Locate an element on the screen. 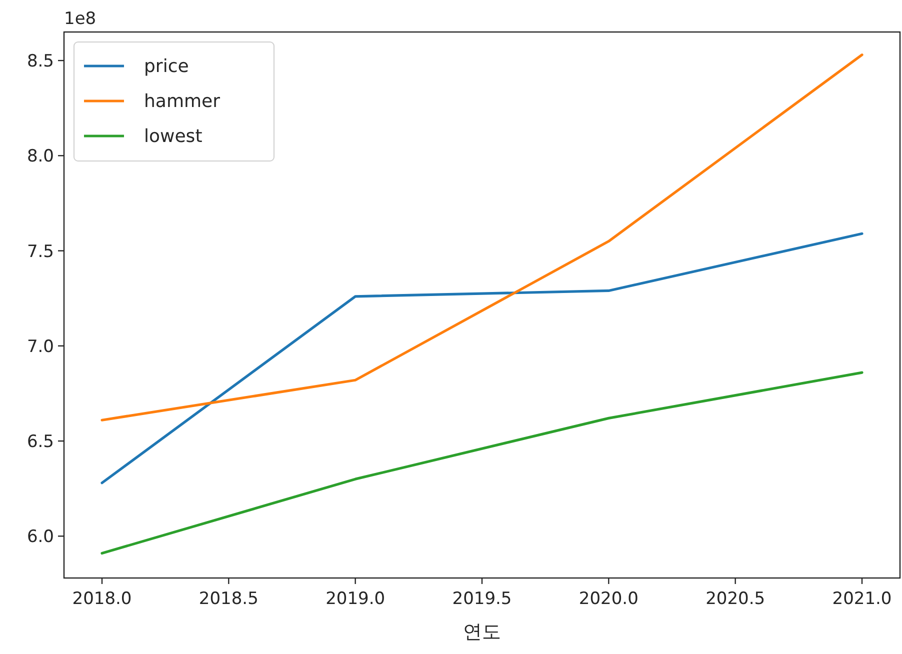 This screenshot has width=902, height=654. x-tick-label: 2021.0 is located at coordinates (862, 599).